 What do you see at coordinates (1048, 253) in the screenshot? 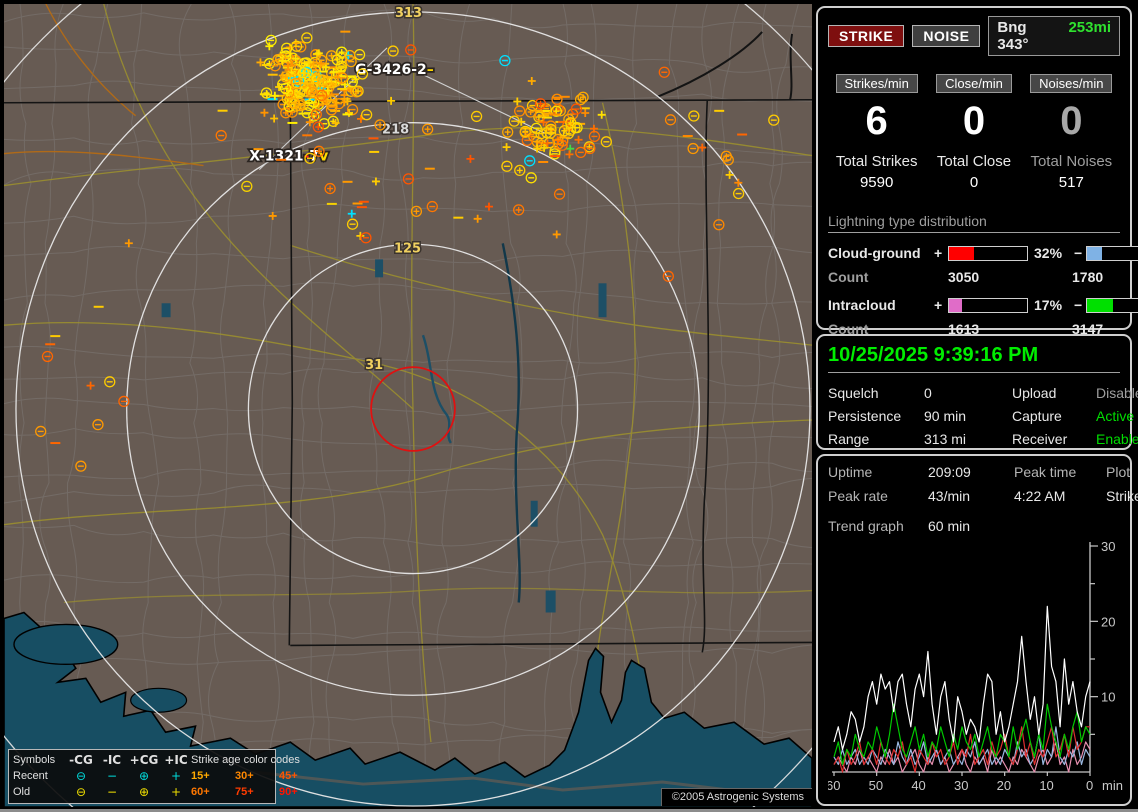
I see `dist-pct-positive: 32%` at bounding box center [1048, 253].